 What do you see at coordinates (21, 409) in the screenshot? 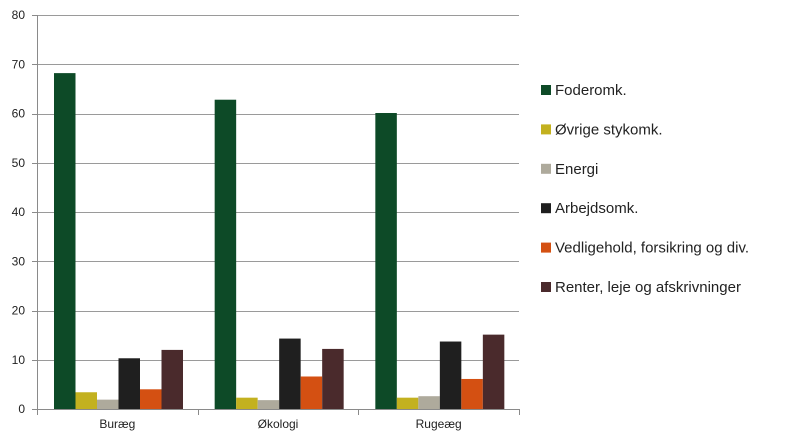
I see `y-tick-label: 0` at bounding box center [21, 409].